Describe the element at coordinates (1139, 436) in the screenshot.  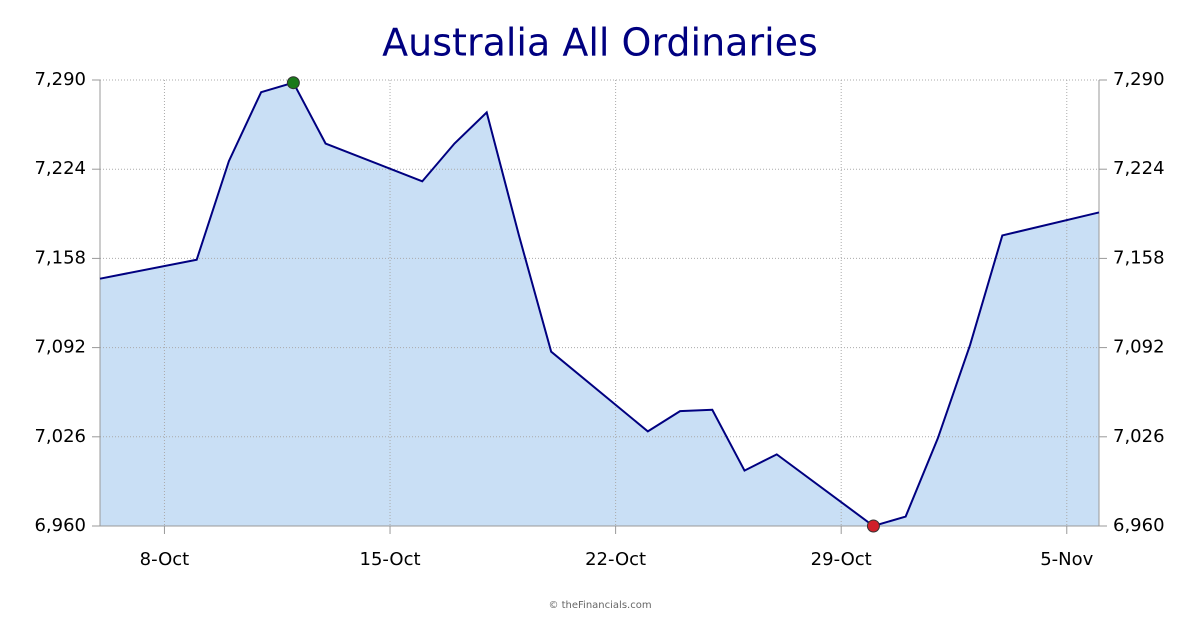
I see `y-tick-label-right: 7,026` at that location.